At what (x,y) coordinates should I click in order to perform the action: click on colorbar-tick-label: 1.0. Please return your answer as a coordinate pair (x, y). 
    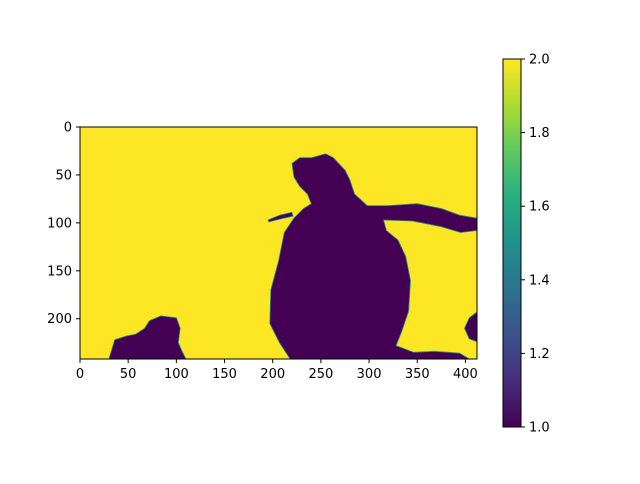
    Looking at the image, I should click on (539, 428).